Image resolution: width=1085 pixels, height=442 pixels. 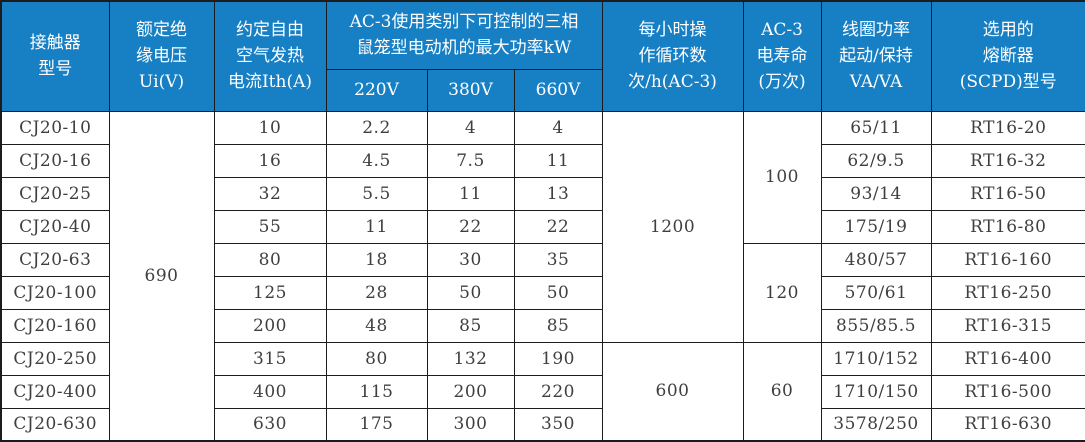 I want to click on model-cell: CJ20-630, so click(x=55, y=424).